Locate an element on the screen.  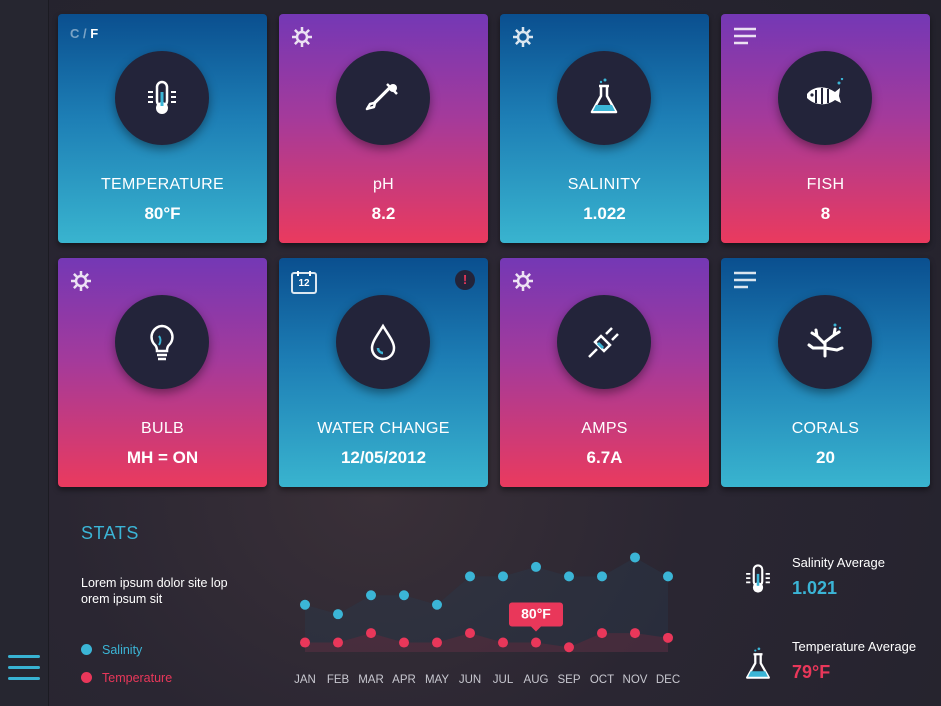
salinity-average: Salinity Average 1.021 is located at coordinates (838, 577).